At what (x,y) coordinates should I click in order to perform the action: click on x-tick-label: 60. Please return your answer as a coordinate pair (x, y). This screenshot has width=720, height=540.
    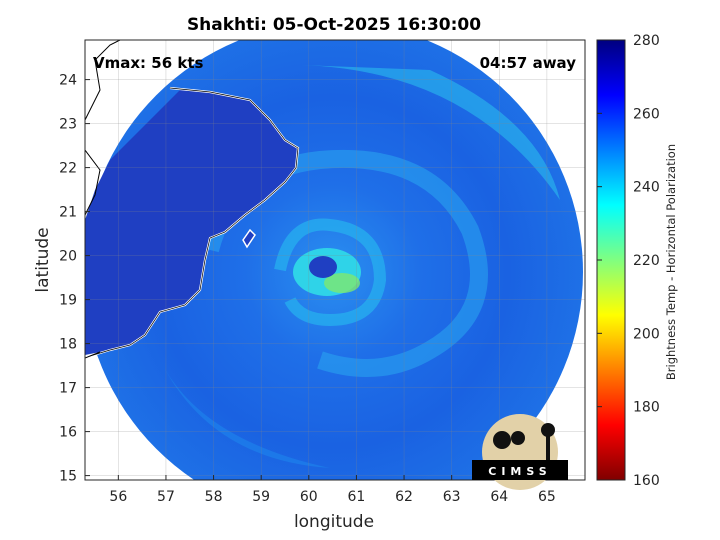
    Looking at the image, I should click on (309, 497).